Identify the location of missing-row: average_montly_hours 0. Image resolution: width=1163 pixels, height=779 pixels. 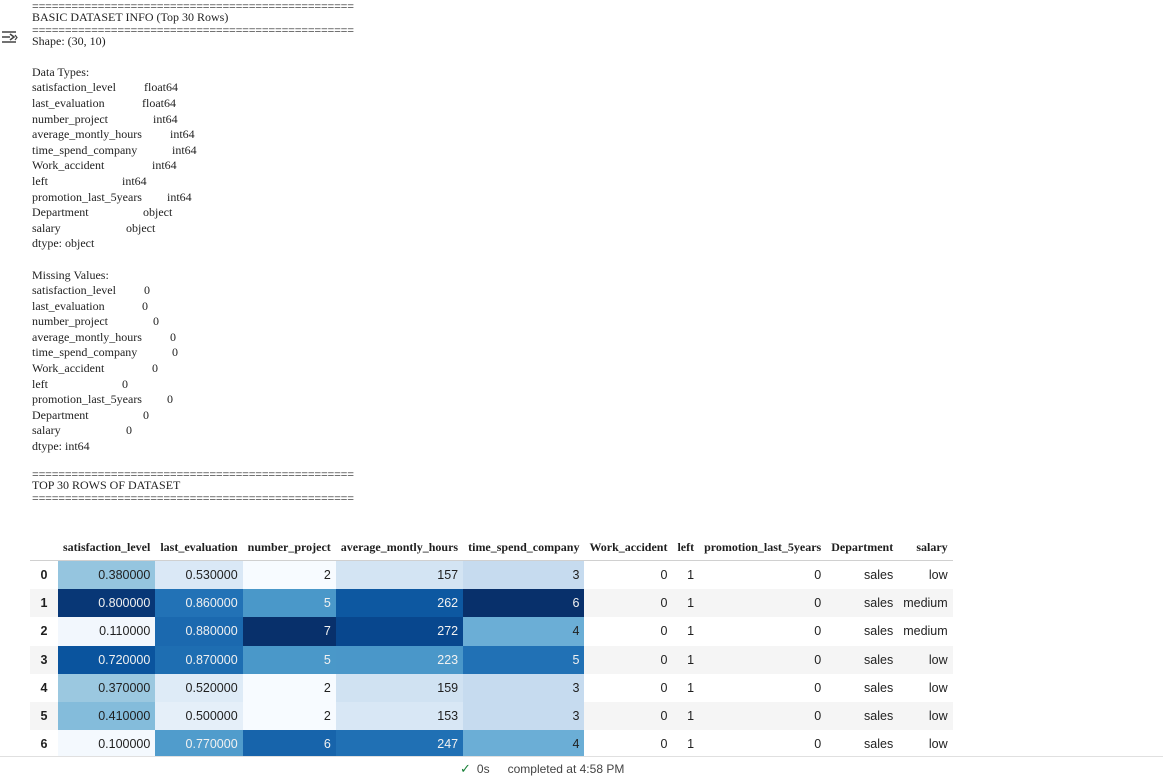
(212, 338).